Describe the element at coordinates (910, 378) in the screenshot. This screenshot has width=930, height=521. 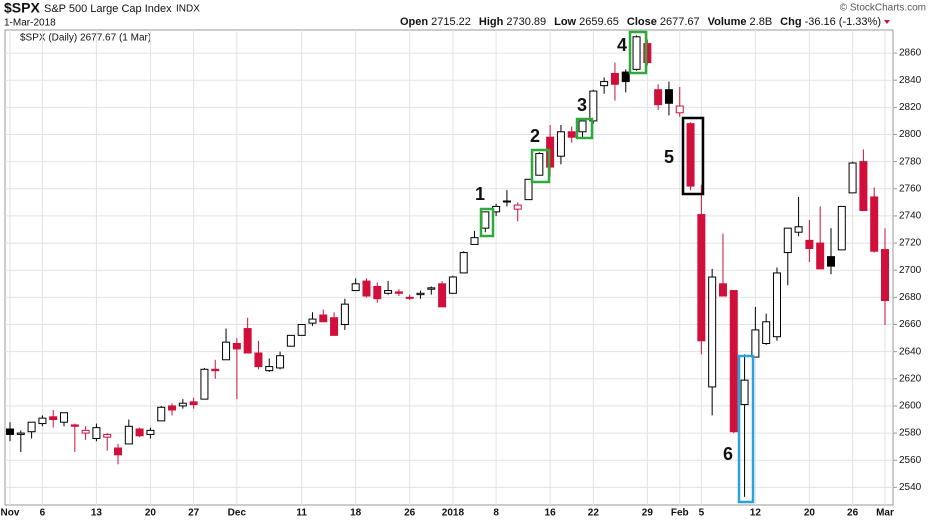
I see `y-tick-label: 2620` at that location.